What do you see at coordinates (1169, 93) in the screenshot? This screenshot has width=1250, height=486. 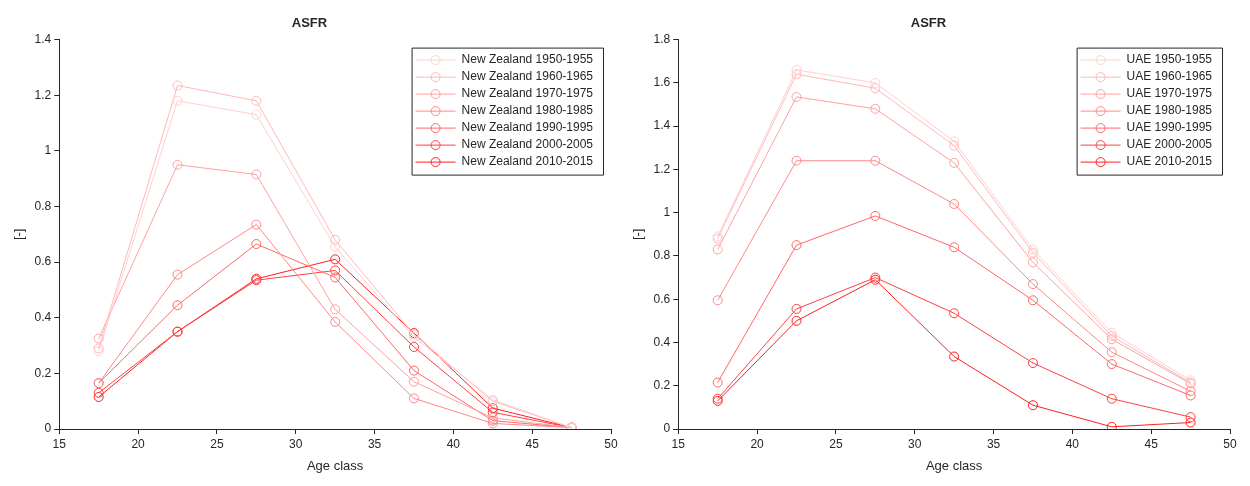 I see `legend-label: UAE 1970-1975` at bounding box center [1169, 93].